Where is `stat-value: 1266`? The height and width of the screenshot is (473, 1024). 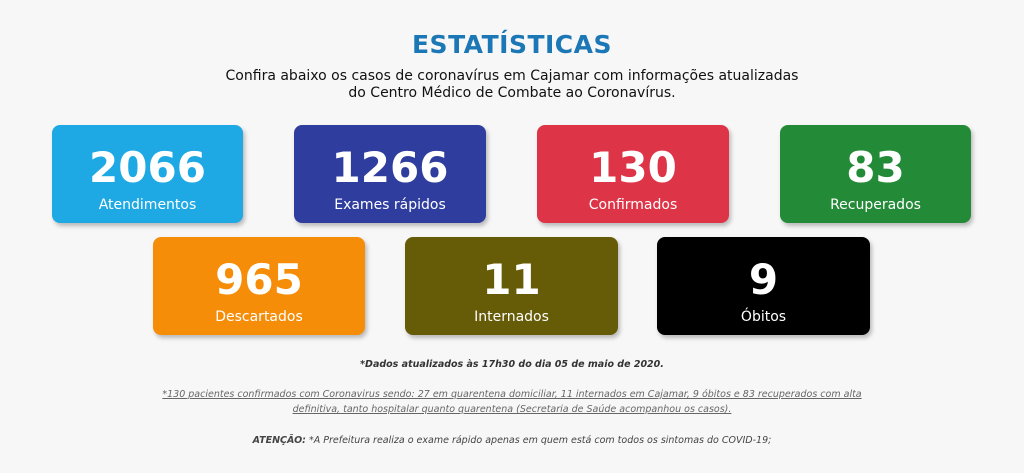 stat-value: 1266 is located at coordinates (390, 167).